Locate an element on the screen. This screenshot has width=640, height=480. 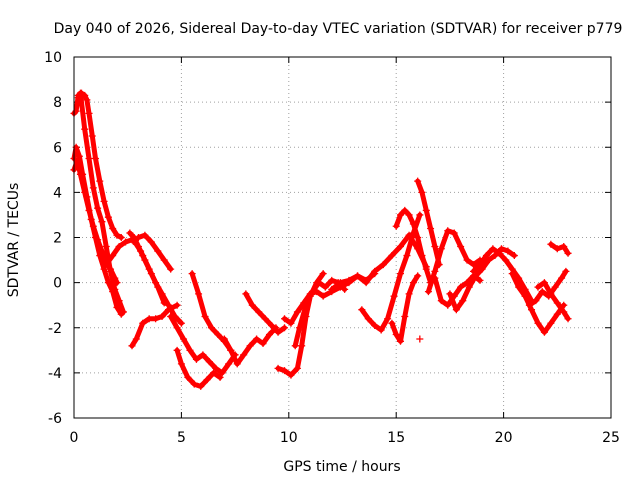
y-tick-label: 2 is located at coordinates (57, 239).